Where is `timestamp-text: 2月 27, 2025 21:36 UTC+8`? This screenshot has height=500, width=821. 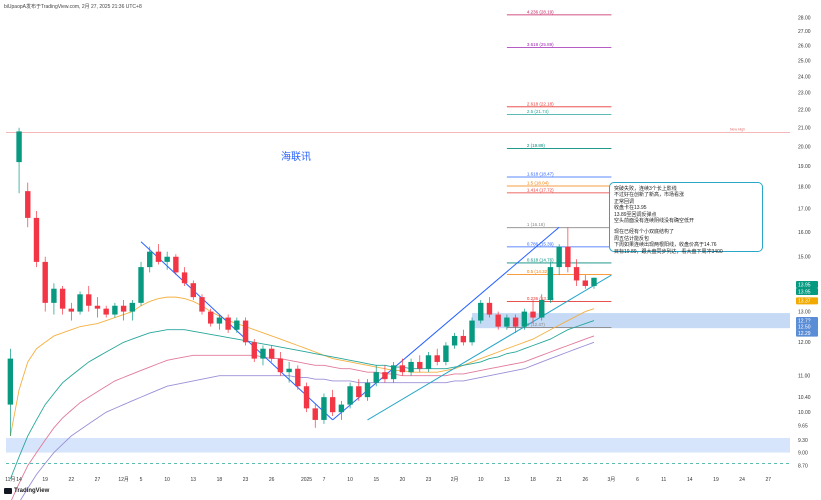
timestamp-text: 2月 27, 2025 21:36 UTC+8 is located at coordinates (111, 7).